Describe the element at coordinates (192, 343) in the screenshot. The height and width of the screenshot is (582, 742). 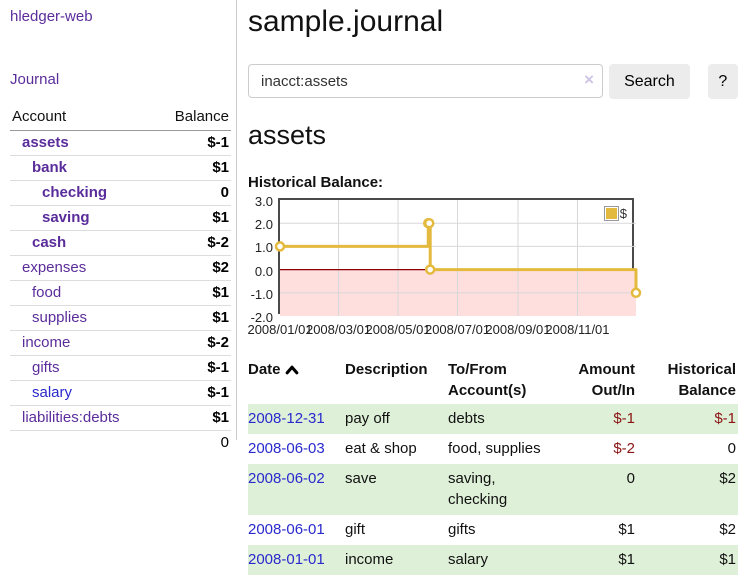
I see `sidebar-account-balance: $-2` at that location.